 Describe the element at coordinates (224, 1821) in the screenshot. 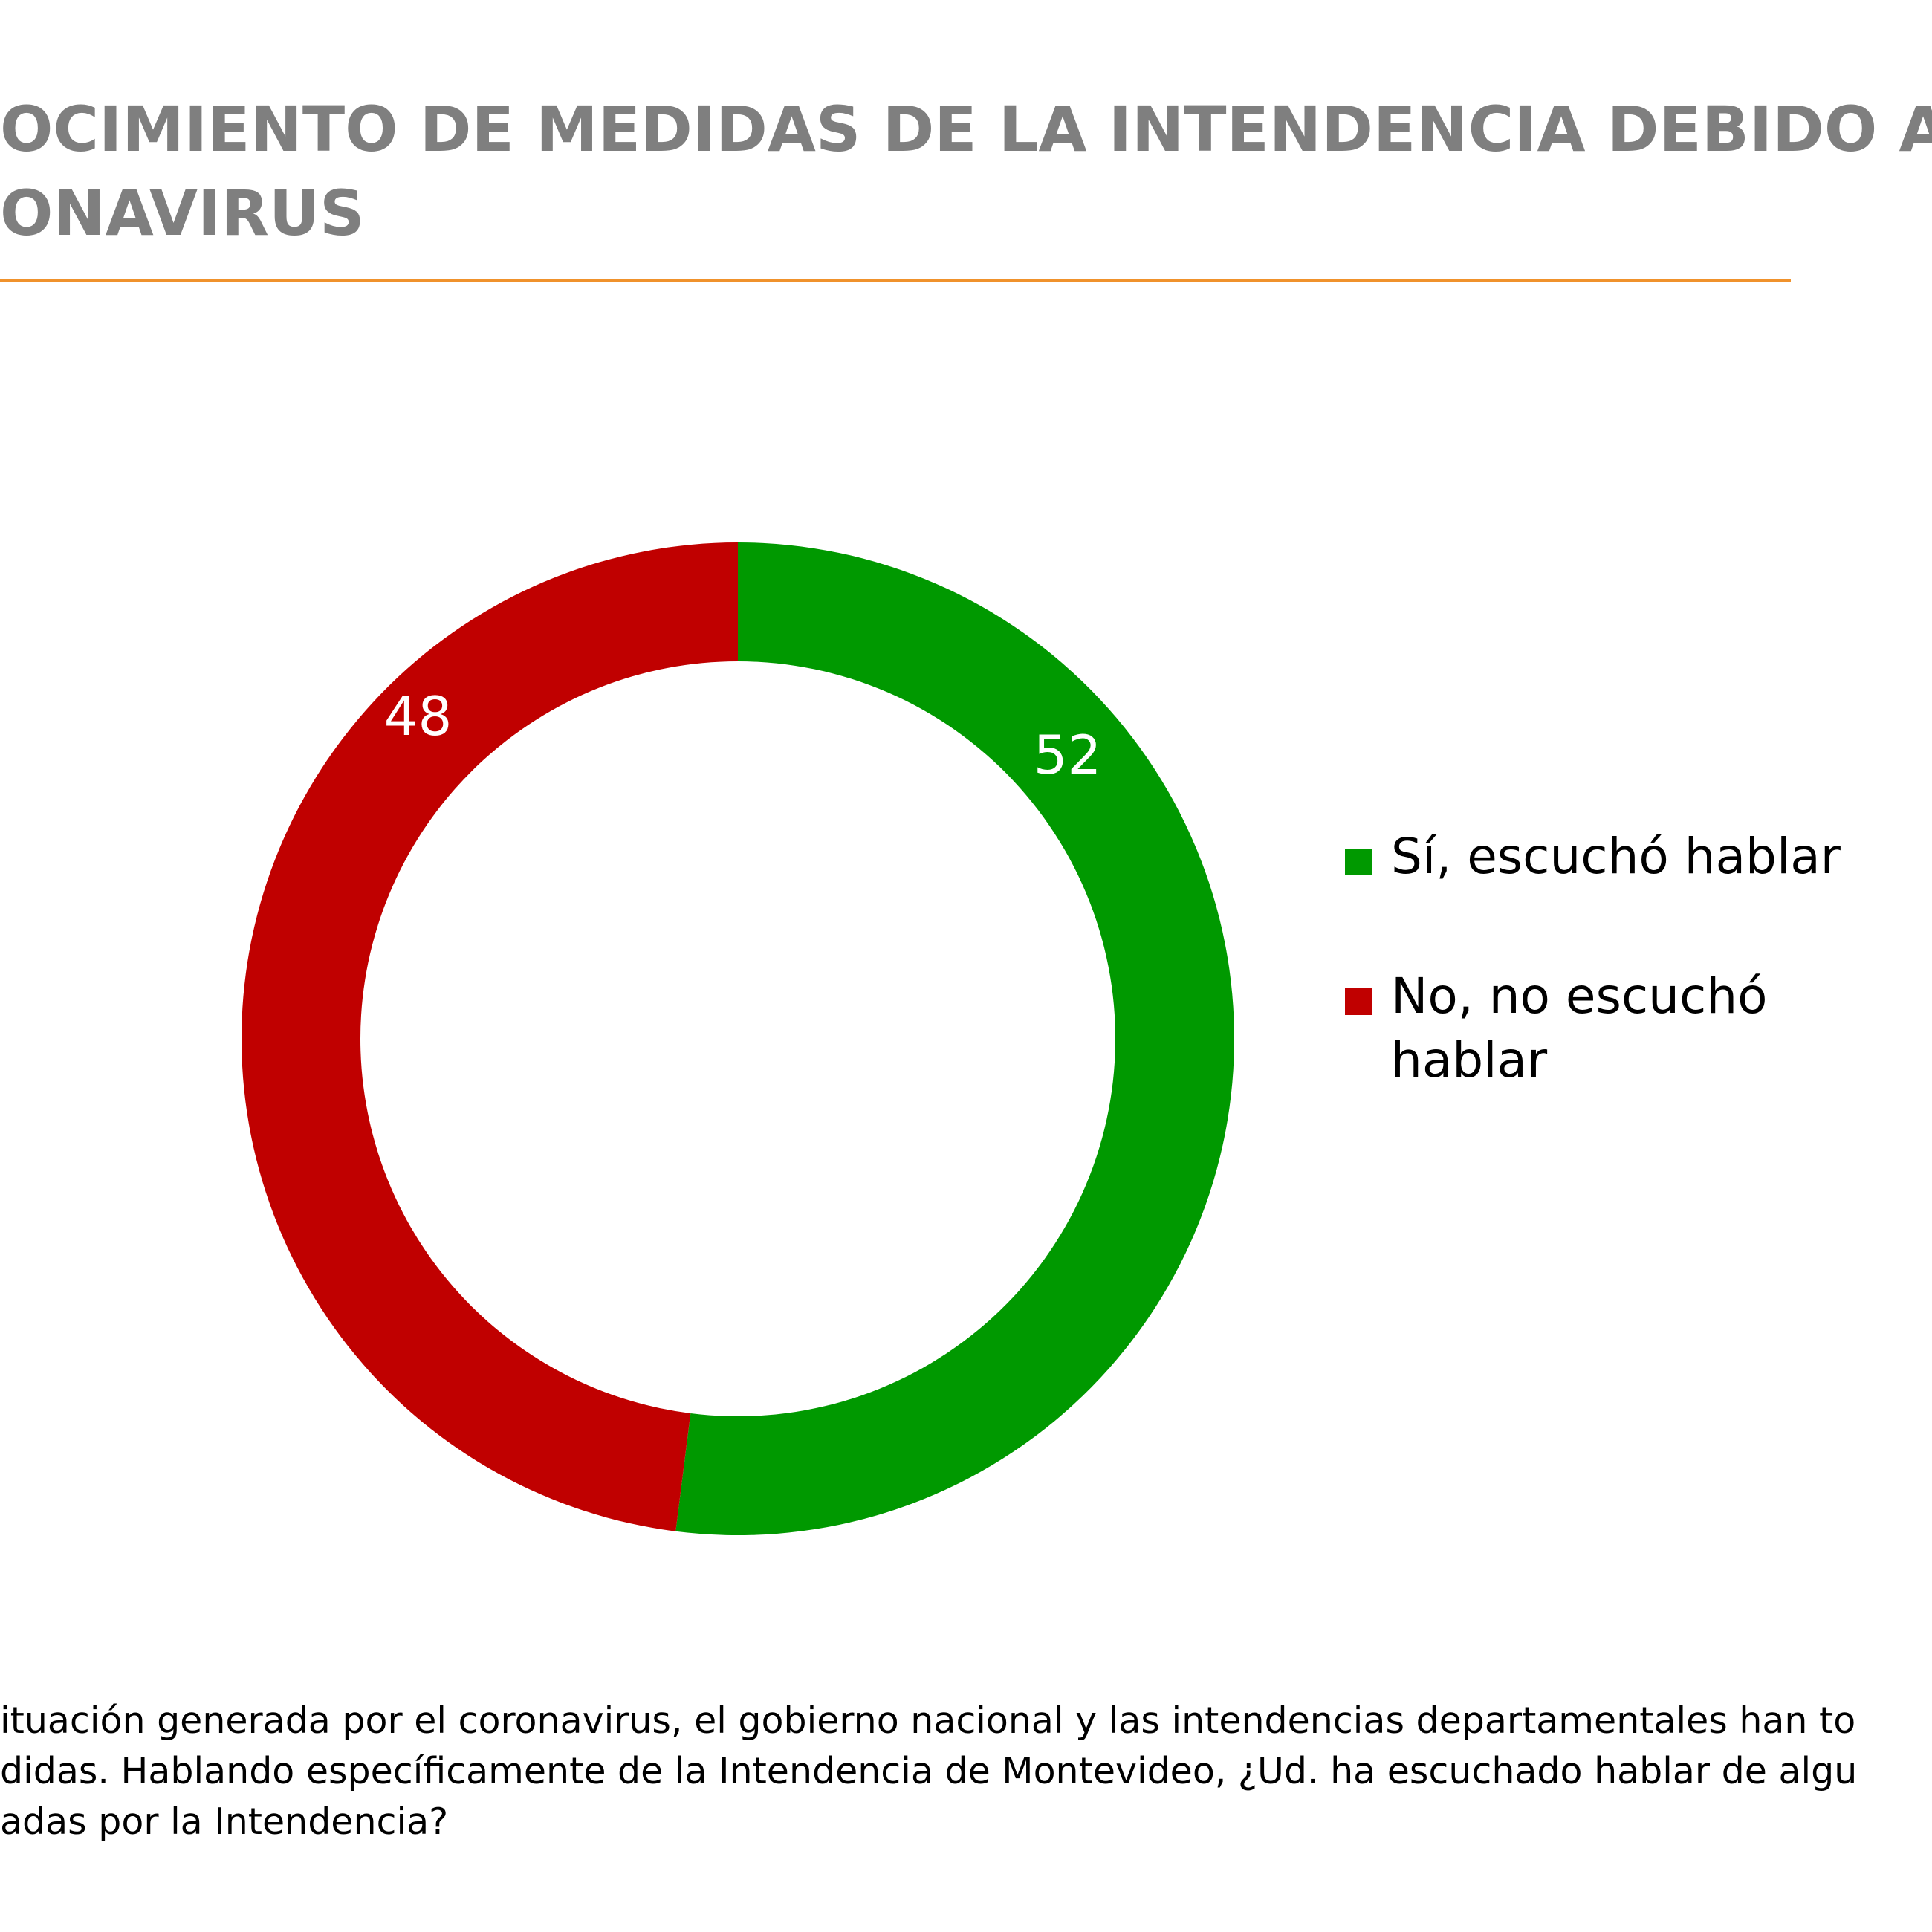

I see `question-line-3: adas por la Intendencia?` at that location.